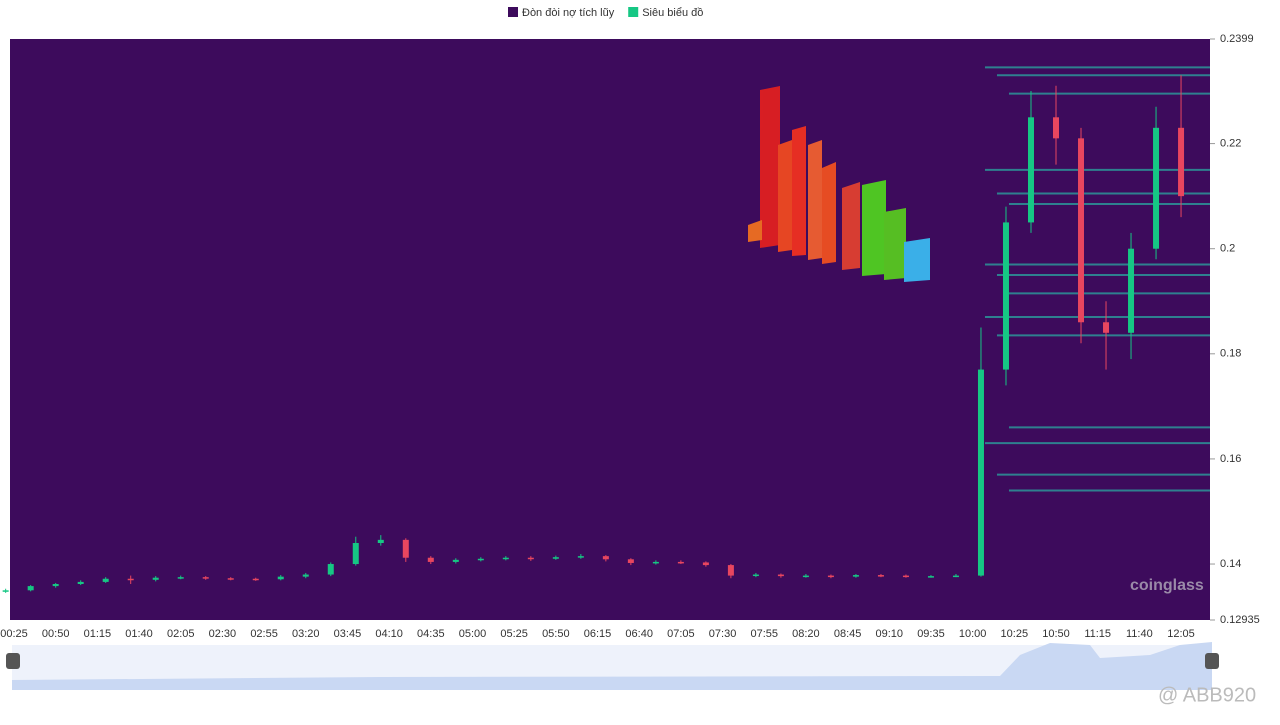 Image resolution: width=1280 pixels, height=725 pixels. Describe the element at coordinates (568, 13) in the screenshot. I see `legend-label: Đòn đòi nợ tích lũy` at that location.